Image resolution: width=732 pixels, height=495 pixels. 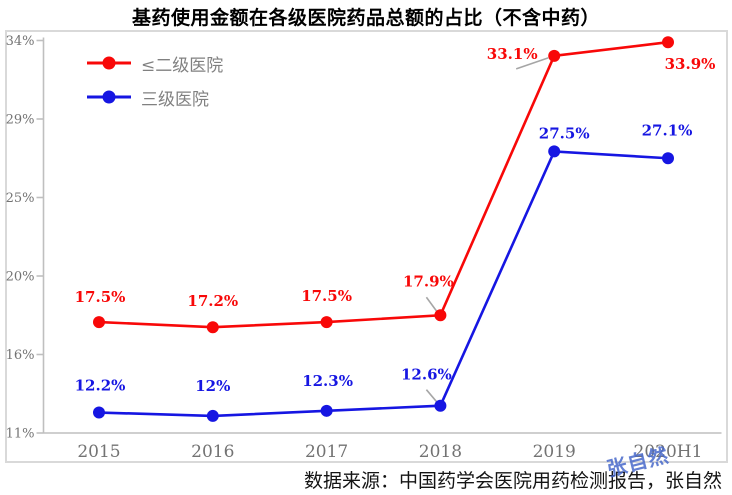 What do you see at coordinates (98, 452) in the screenshot?
I see `x-tick-label: 2015` at bounding box center [98, 452].